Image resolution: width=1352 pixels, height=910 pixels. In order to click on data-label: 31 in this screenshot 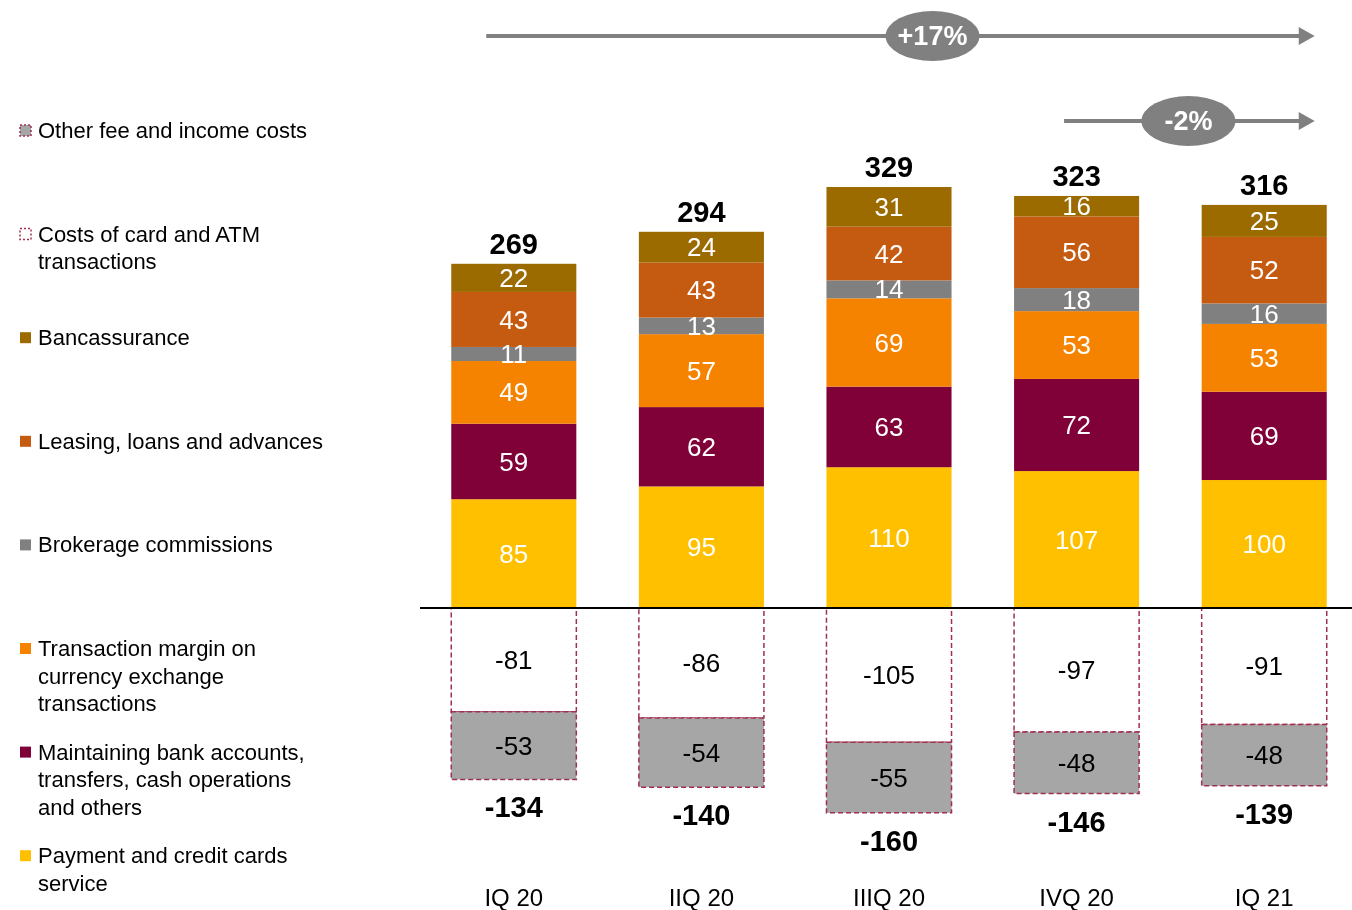, I will do `click(889, 206)`.